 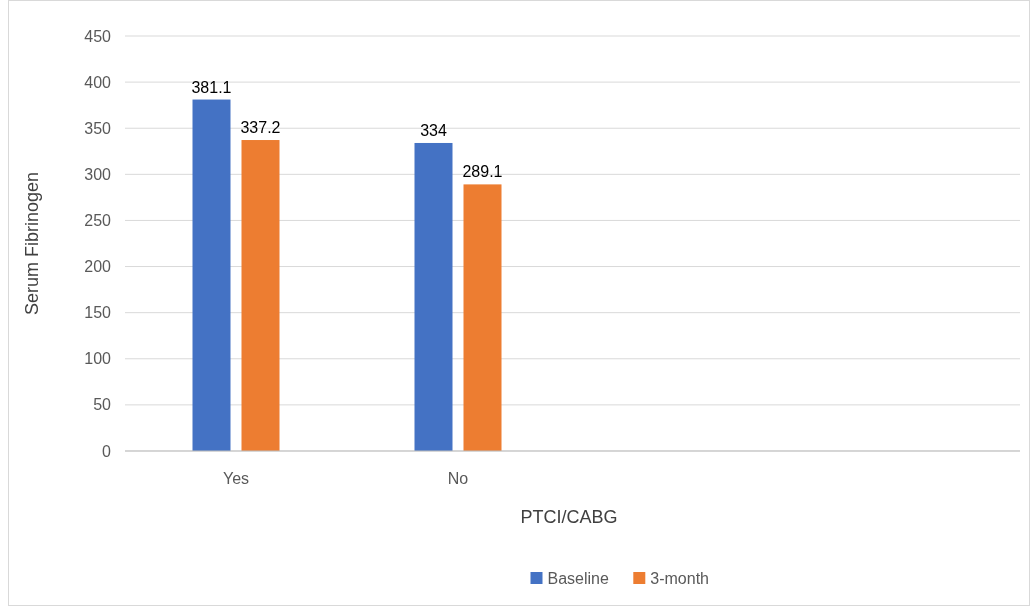 What do you see at coordinates (98, 174) in the screenshot?
I see `y-tick-label: 300` at bounding box center [98, 174].